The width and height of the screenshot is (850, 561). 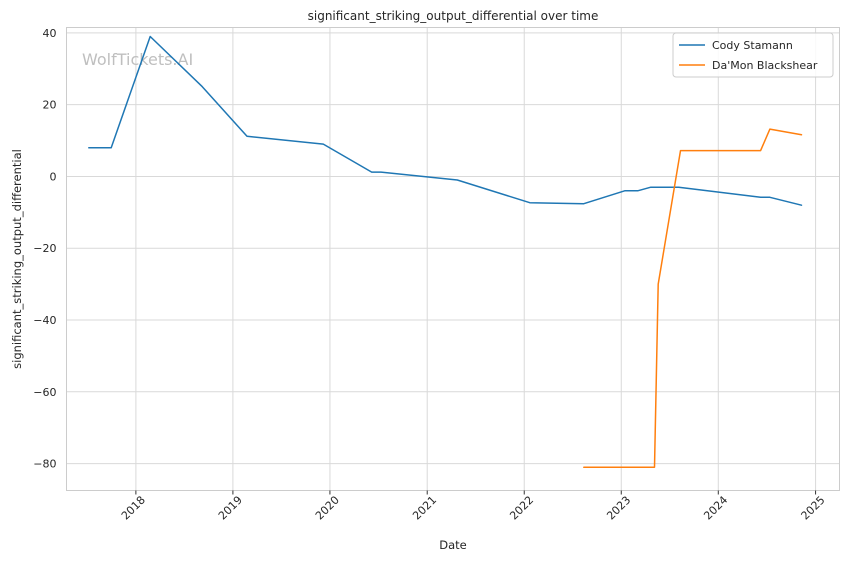 I want to click on x-tick-label: 2020, so click(x=327, y=508).